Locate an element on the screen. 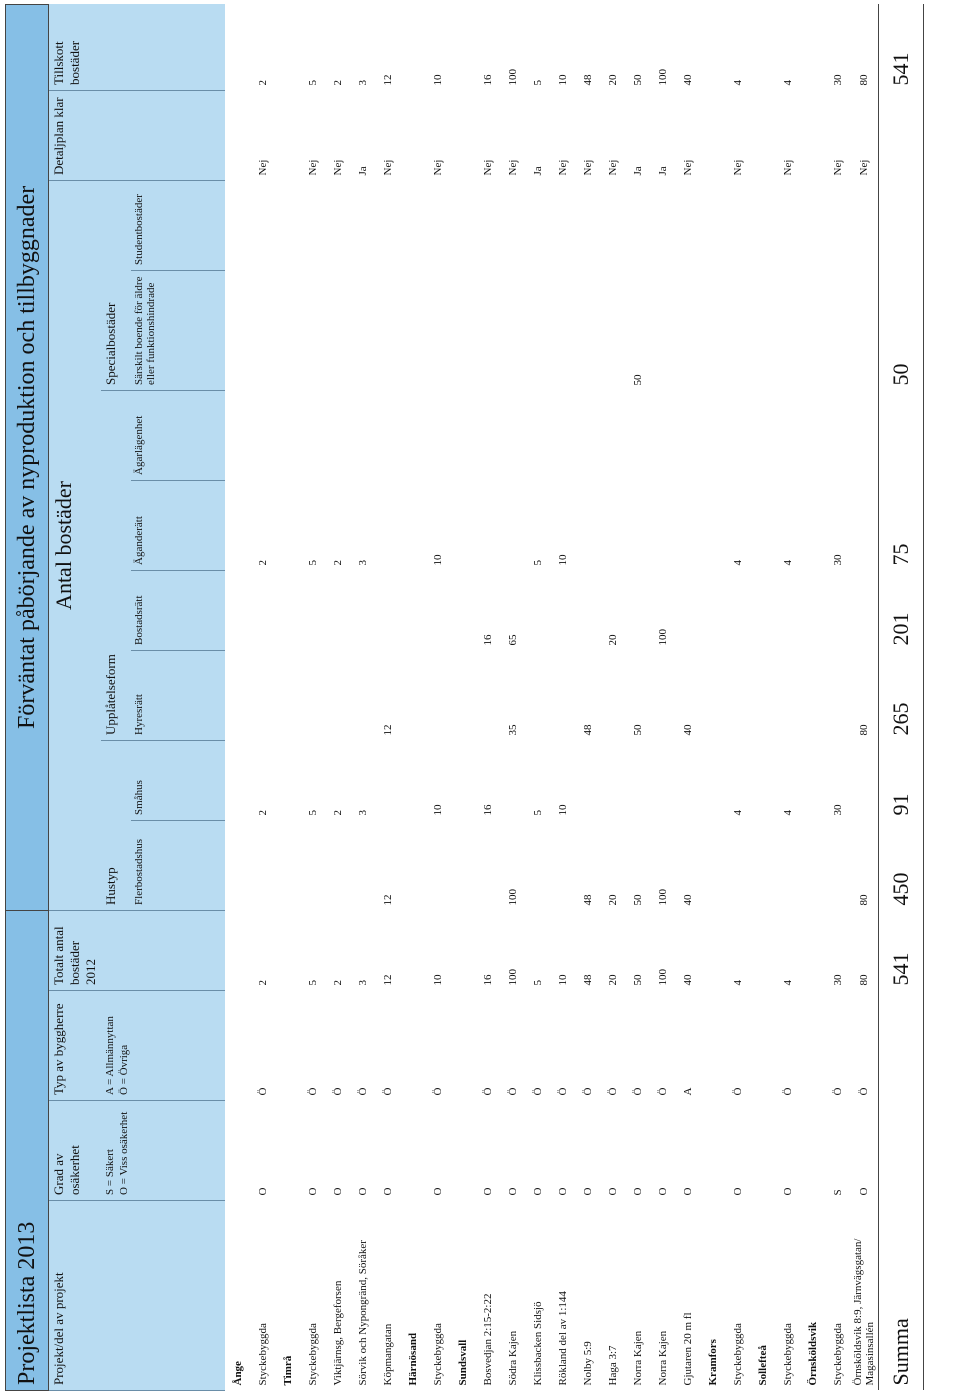 The width and height of the screenshot is (960, 1396). data-row: Norra Kajen O Ö 100 100 100 Ja 100 is located at coordinates (662, 697).